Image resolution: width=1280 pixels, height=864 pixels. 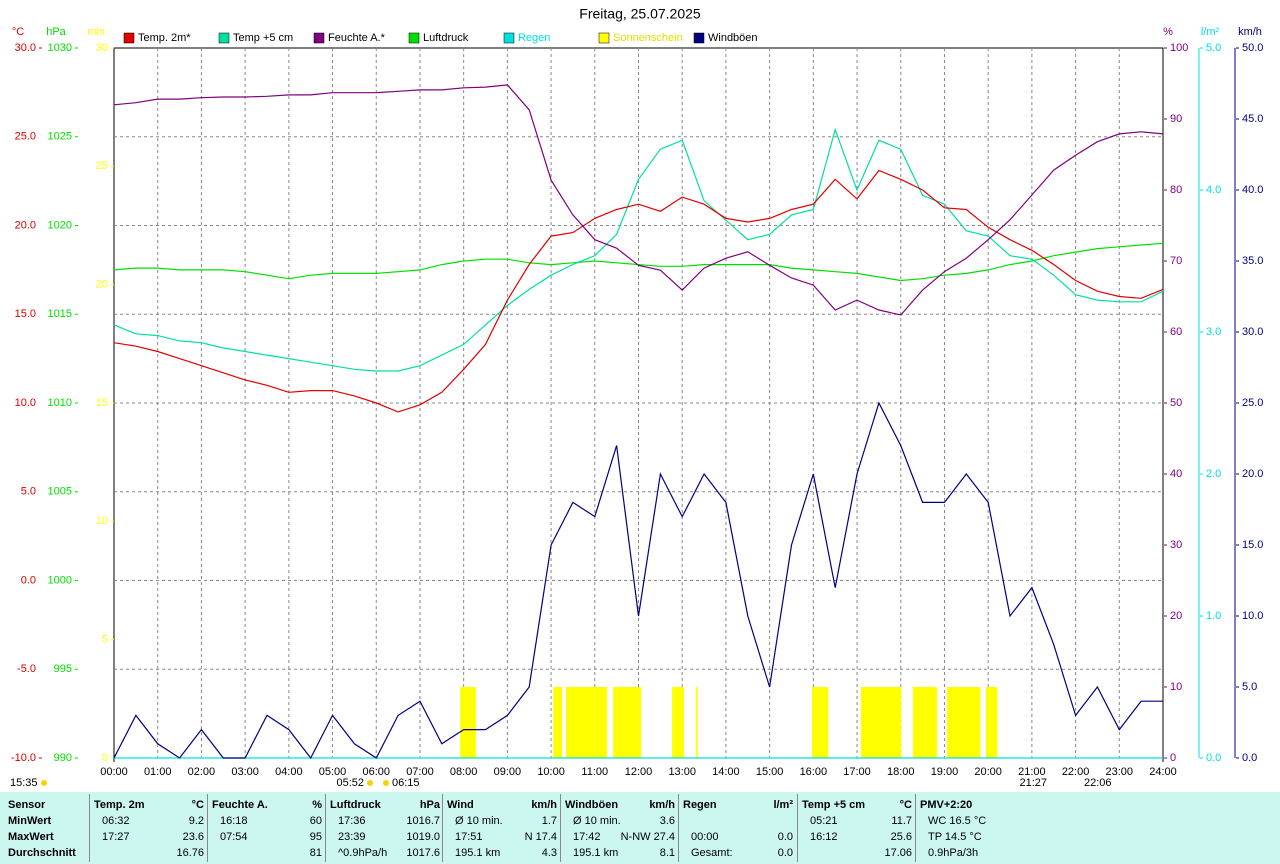 I want to click on y-tick-label: 40, so click(x=1176, y=474).